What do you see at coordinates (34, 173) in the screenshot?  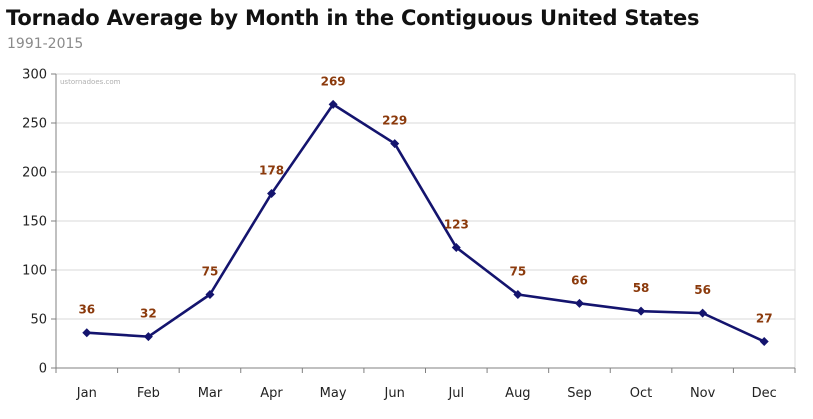 I see `y-tick-label: 200` at bounding box center [34, 173].